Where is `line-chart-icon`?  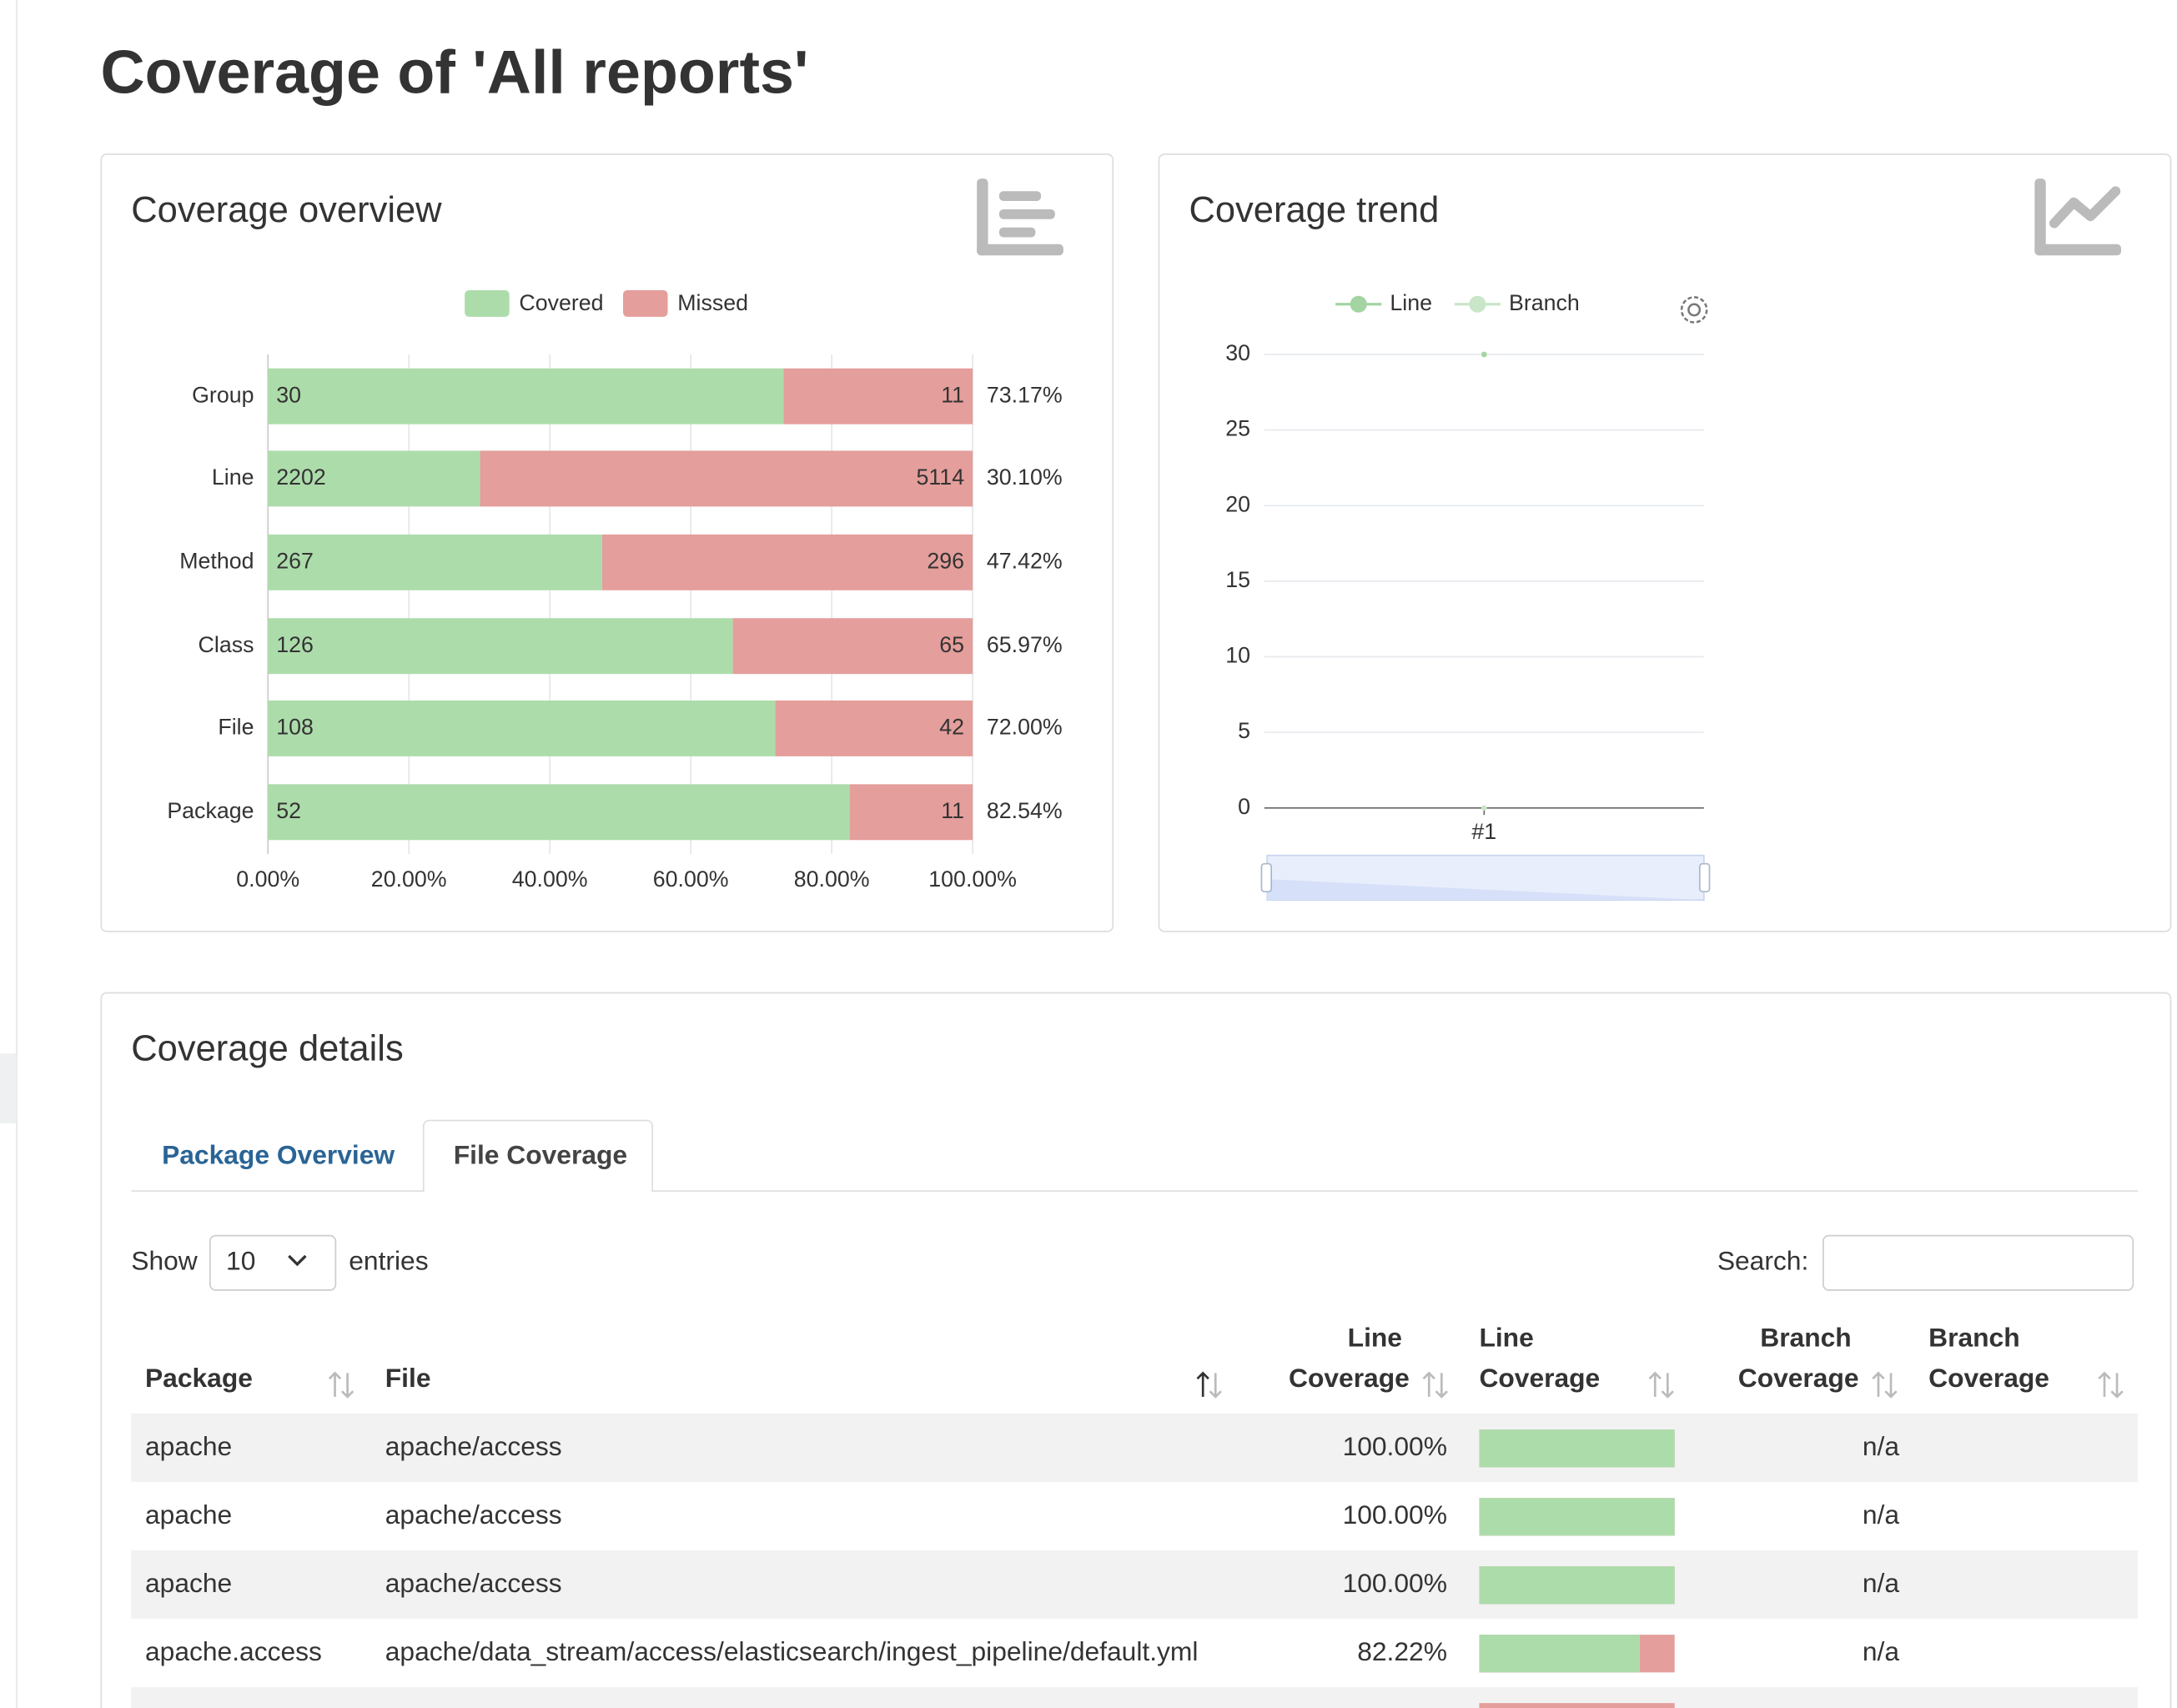 line-chart-icon is located at coordinates (2078, 217).